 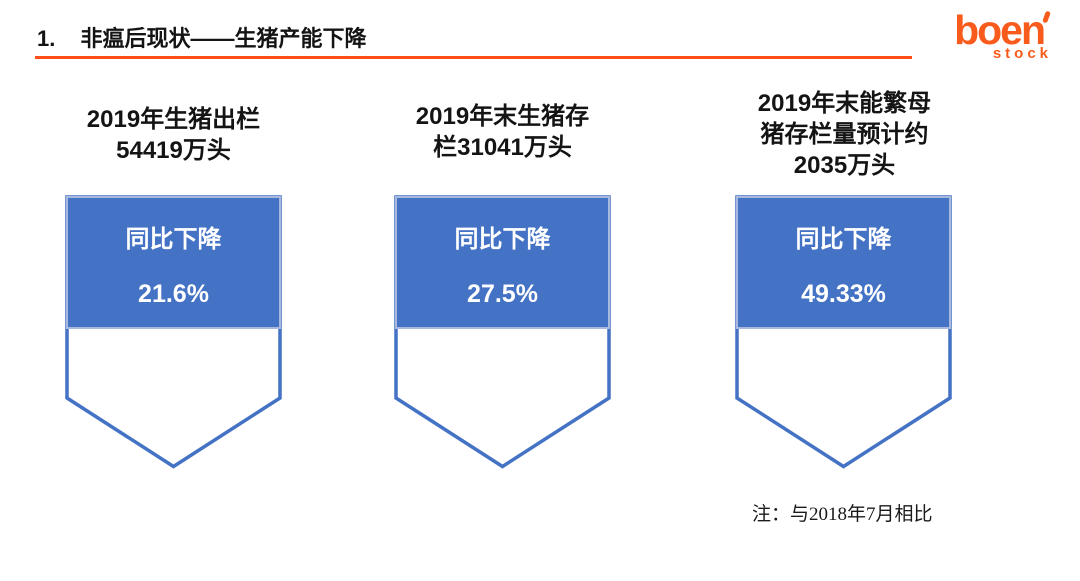 I want to click on boen-stock-logo: boen stock, so click(x=997, y=35).